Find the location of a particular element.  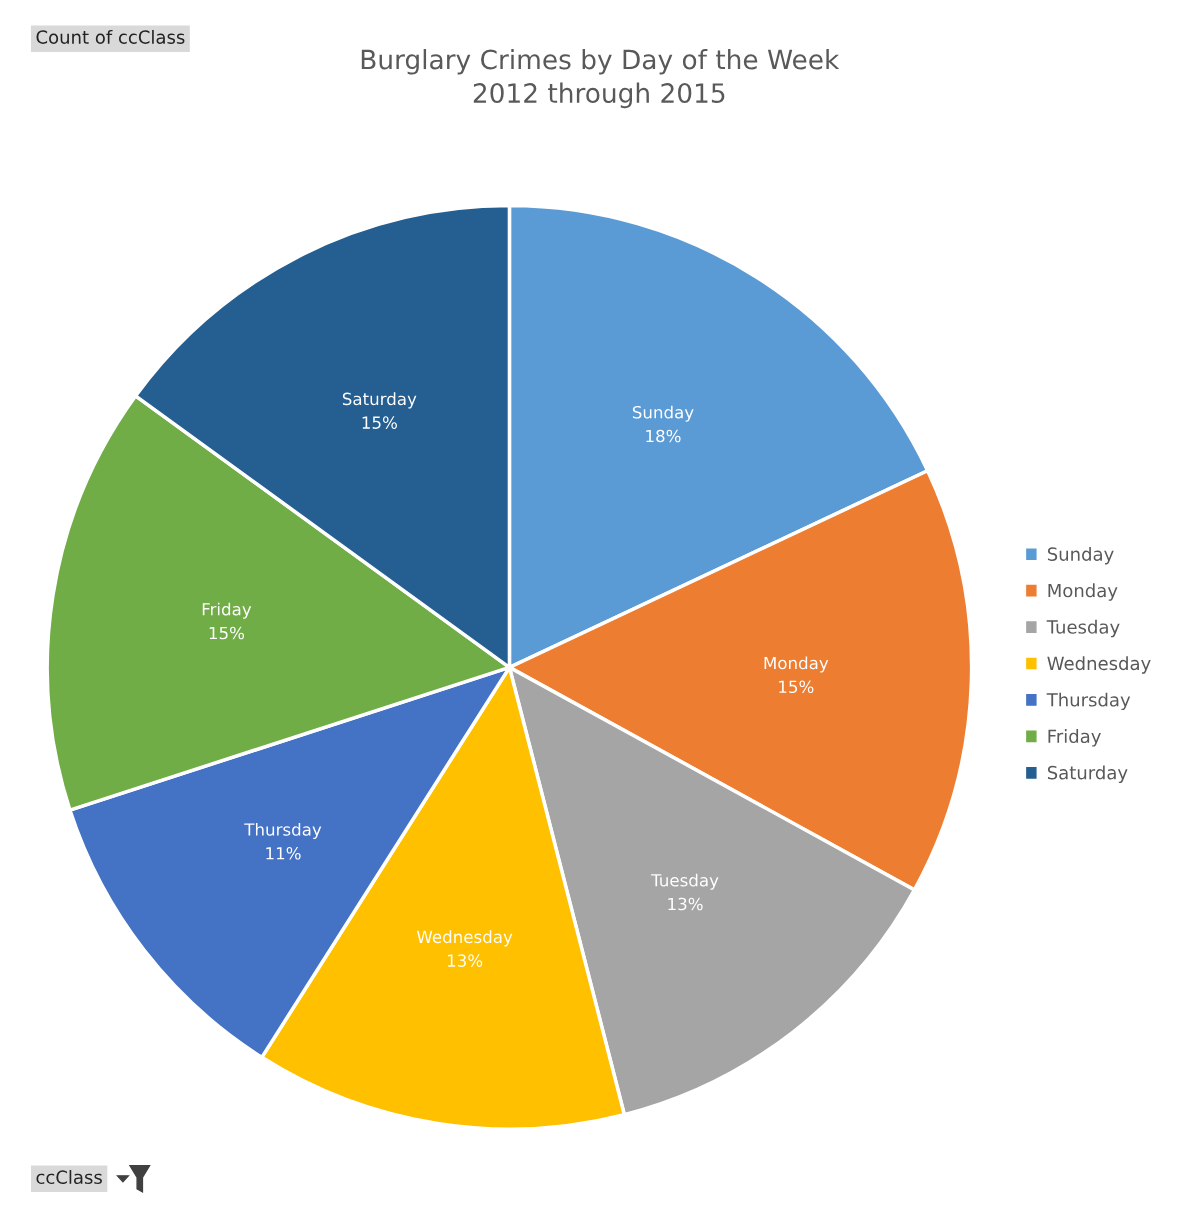

legend-label: Thursday is located at coordinates (1088, 701).